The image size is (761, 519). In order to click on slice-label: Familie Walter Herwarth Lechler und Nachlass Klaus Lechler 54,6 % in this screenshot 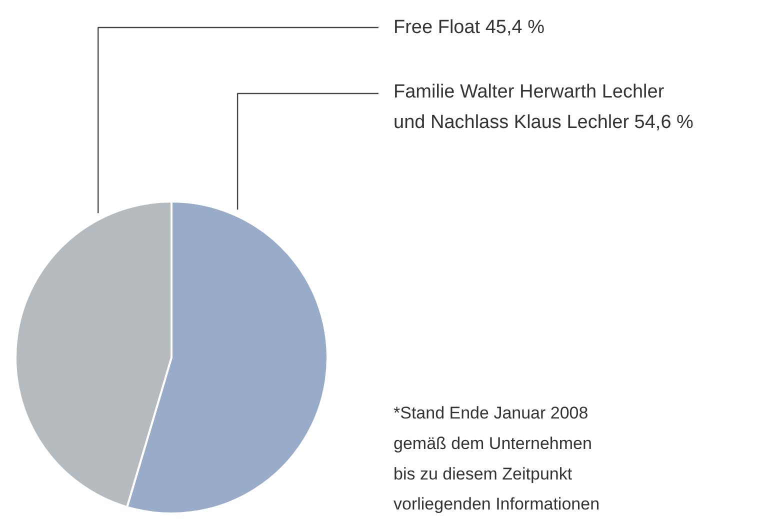, I will do `click(544, 107)`.